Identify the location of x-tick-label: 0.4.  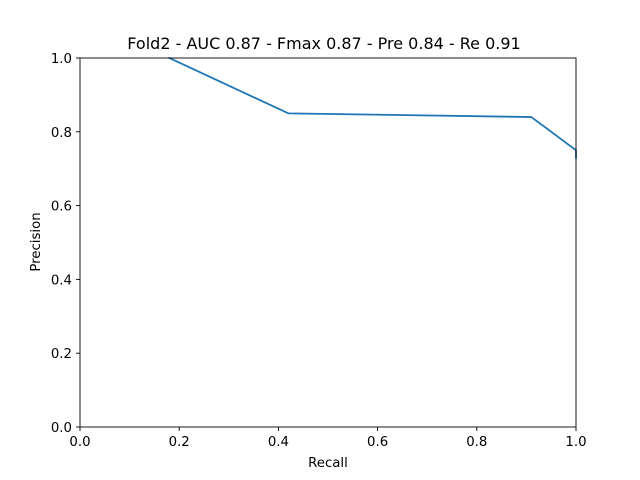
(278, 442).